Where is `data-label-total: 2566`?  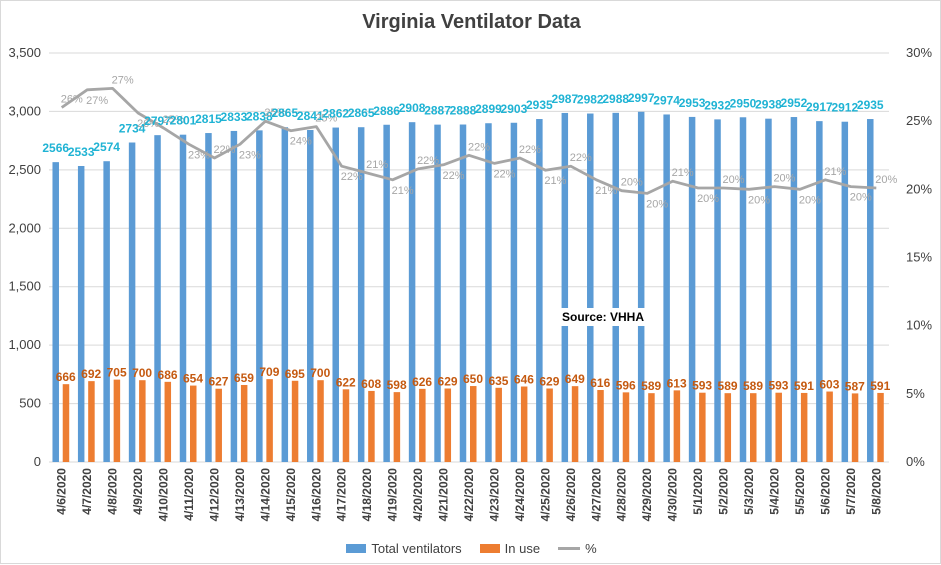
data-label-total: 2566 is located at coordinates (55, 148).